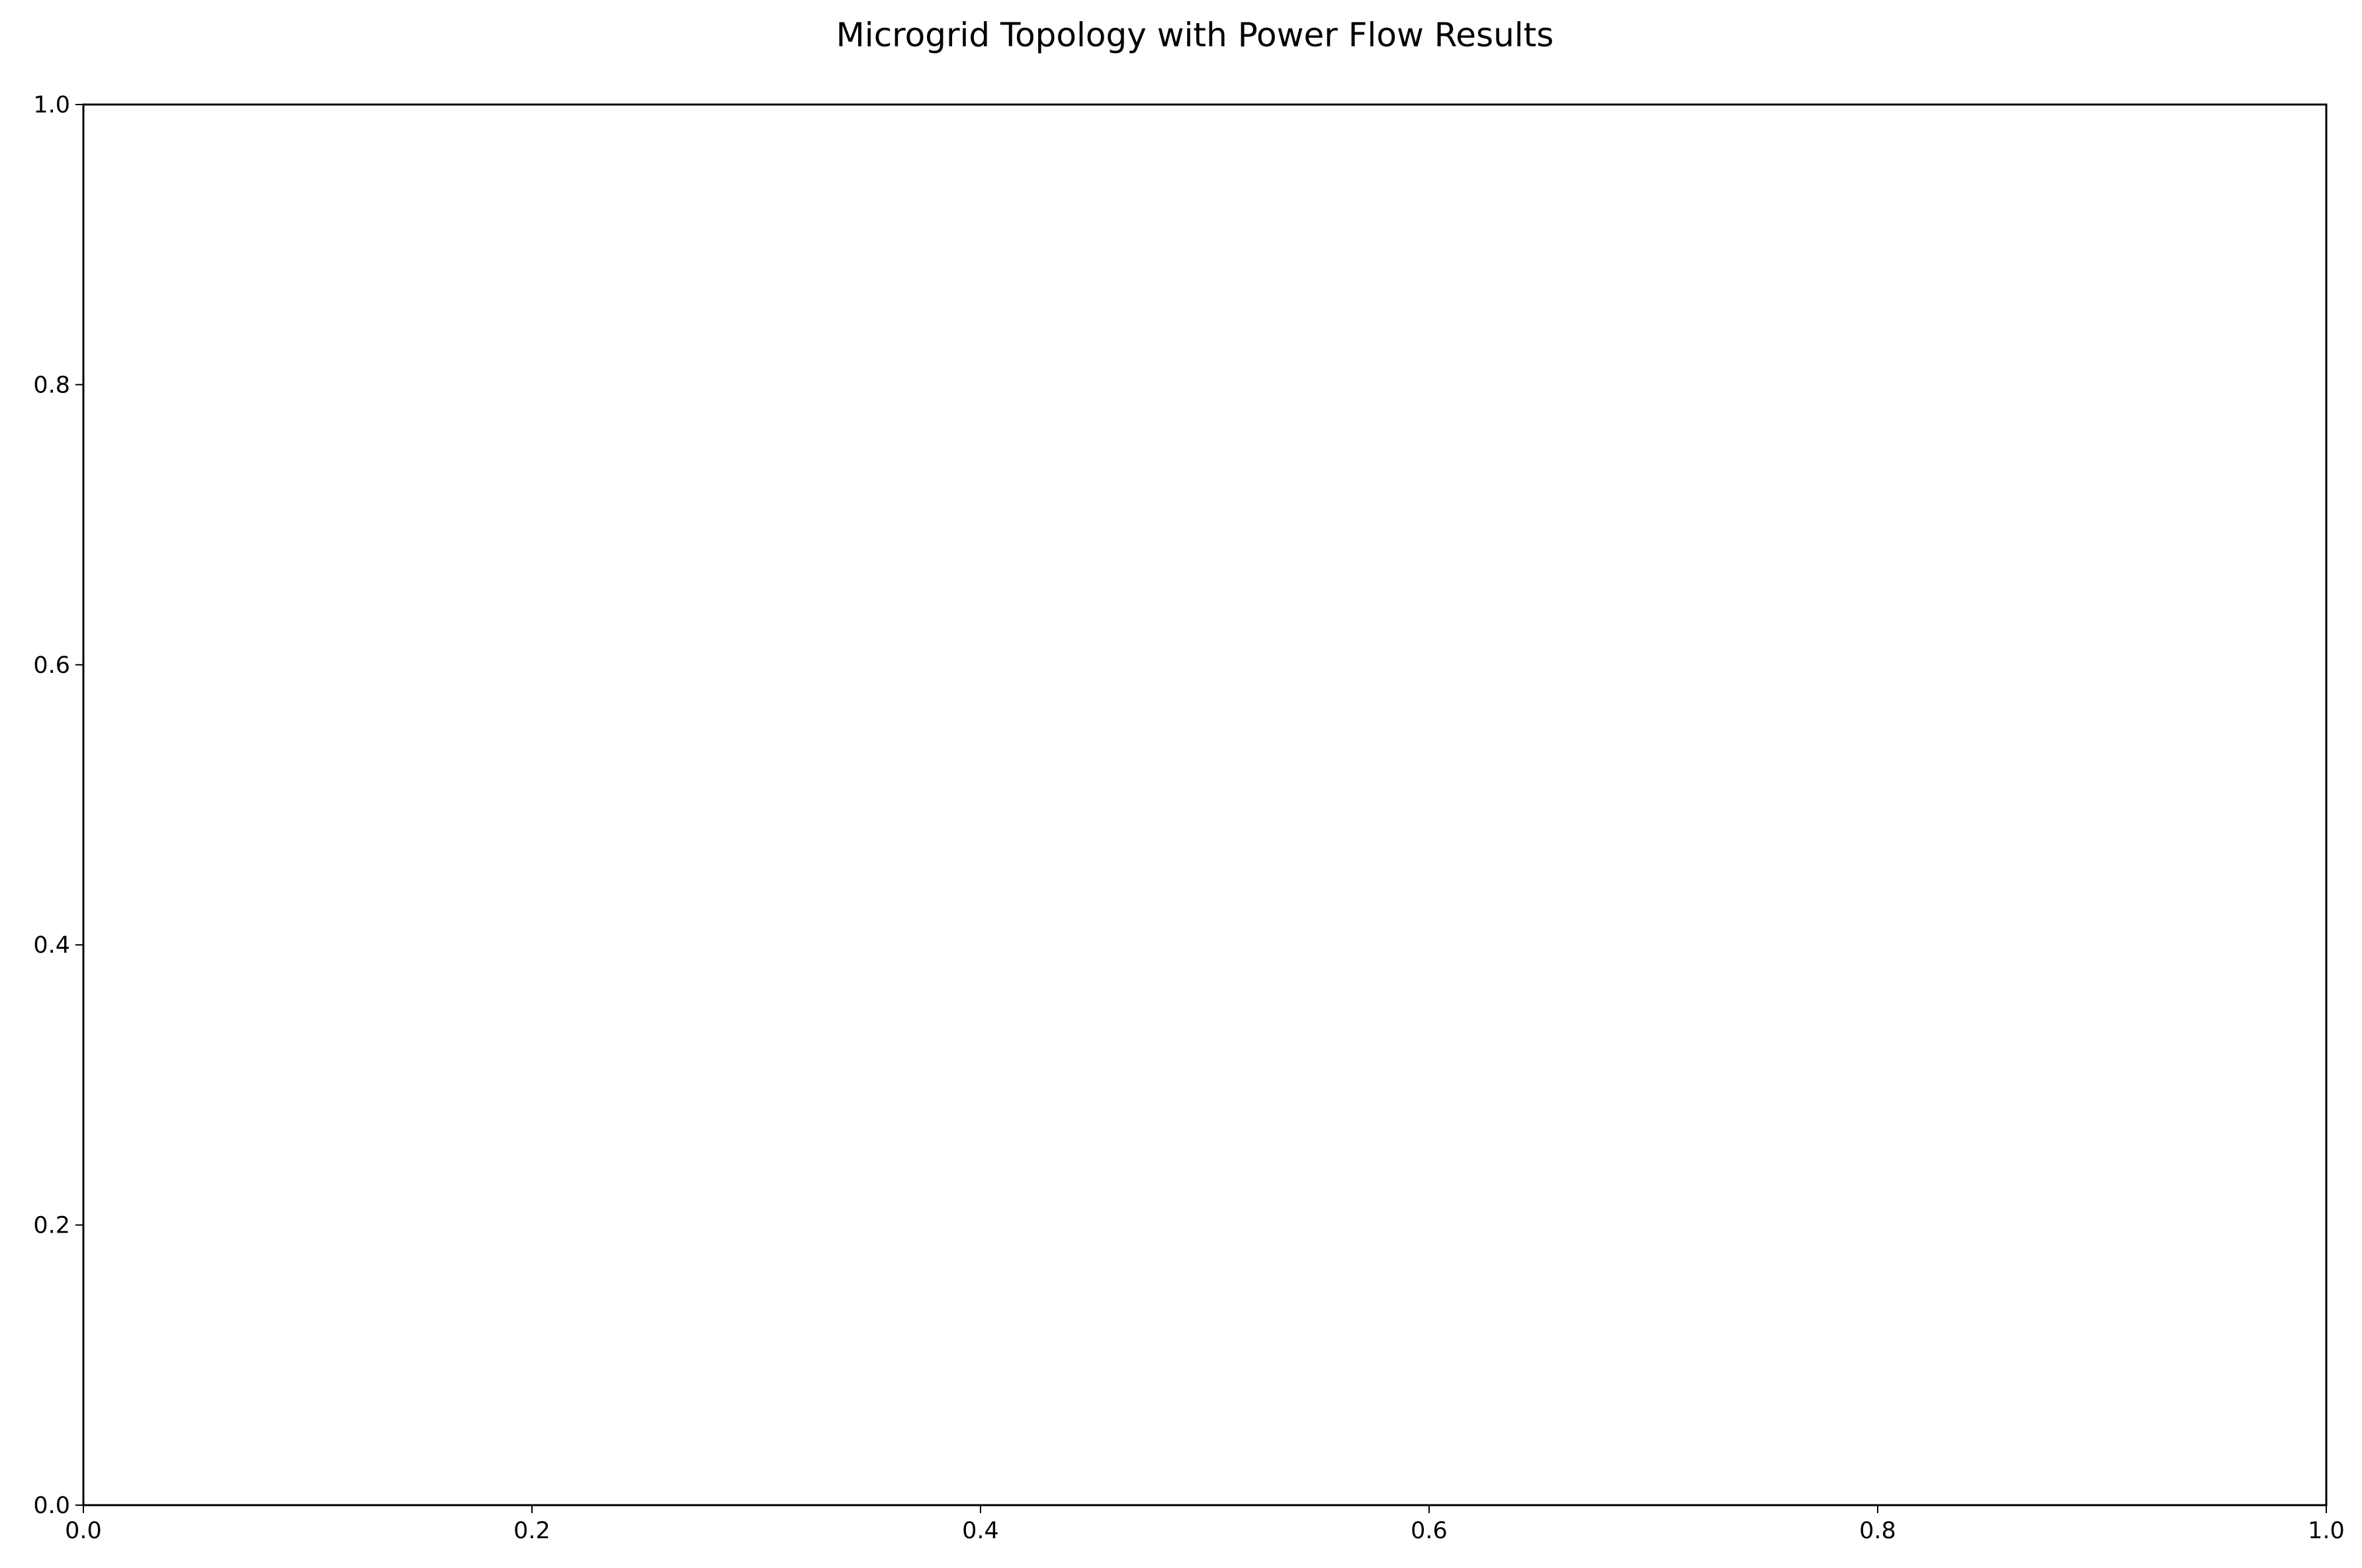 This screenshot has width=2362, height=1568. What do you see at coordinates (980, 1531) in the screenshot?
I see `x-tick-label: 0.4` at bounding box center [980, 1531].